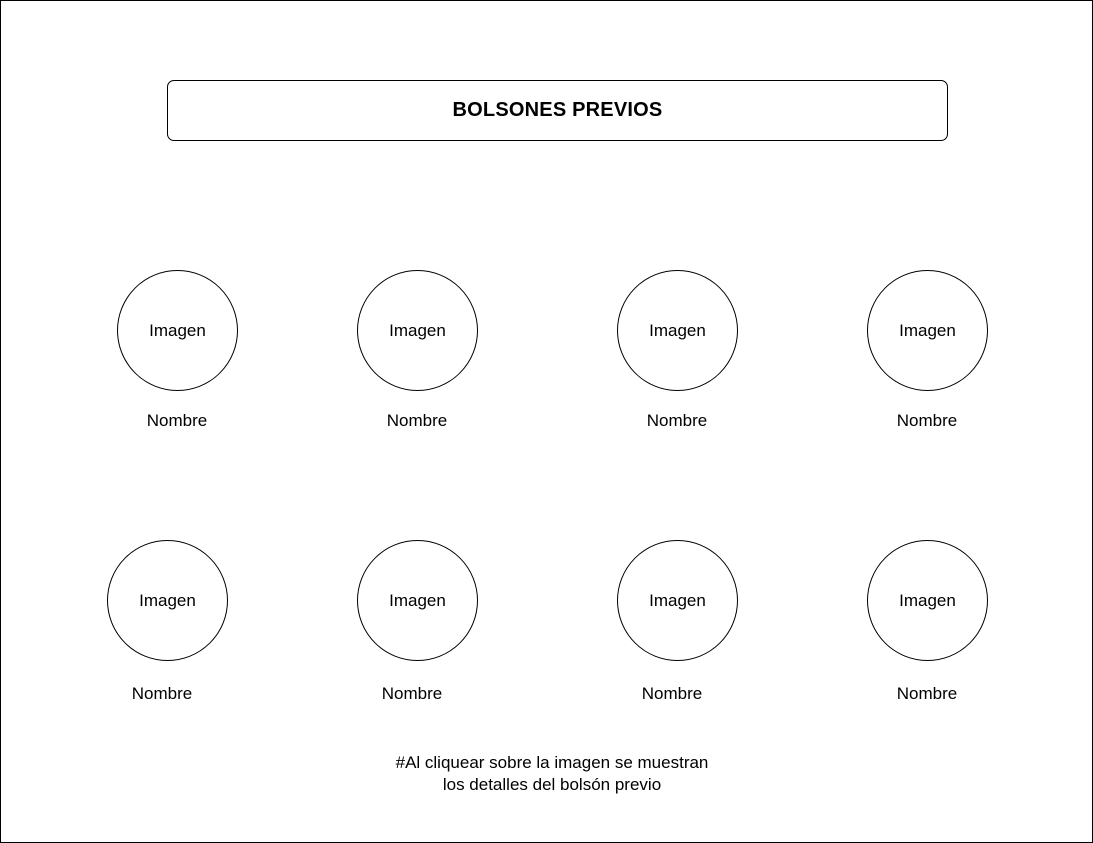  I want to click on bolson-name-7: Nombre, so click(672, 693).